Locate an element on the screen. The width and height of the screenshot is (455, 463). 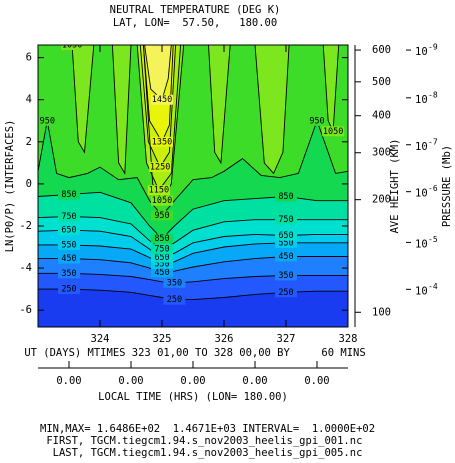
contour-line is located at coordinates (193, 168).